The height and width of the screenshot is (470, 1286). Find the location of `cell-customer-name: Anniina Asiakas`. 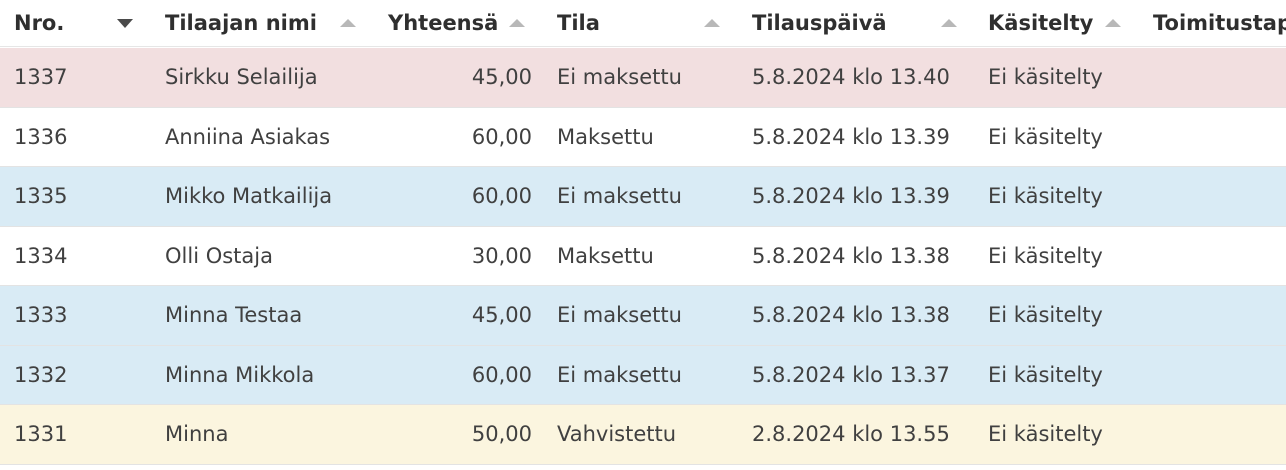

cell-customer-name: Anniina Asiakas is located at coordinates (248, 136).